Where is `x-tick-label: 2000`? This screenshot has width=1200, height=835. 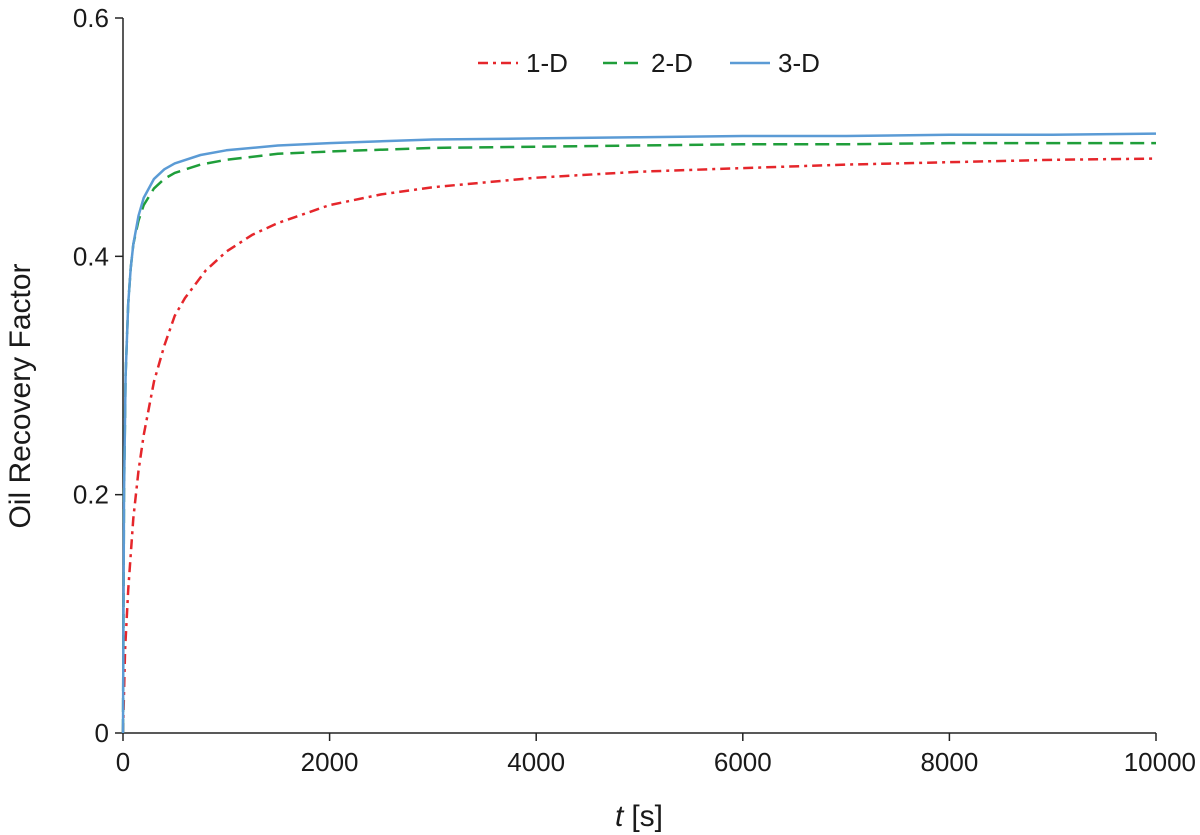 x-tick-label: 2000 is located at coordinates (330, 762).